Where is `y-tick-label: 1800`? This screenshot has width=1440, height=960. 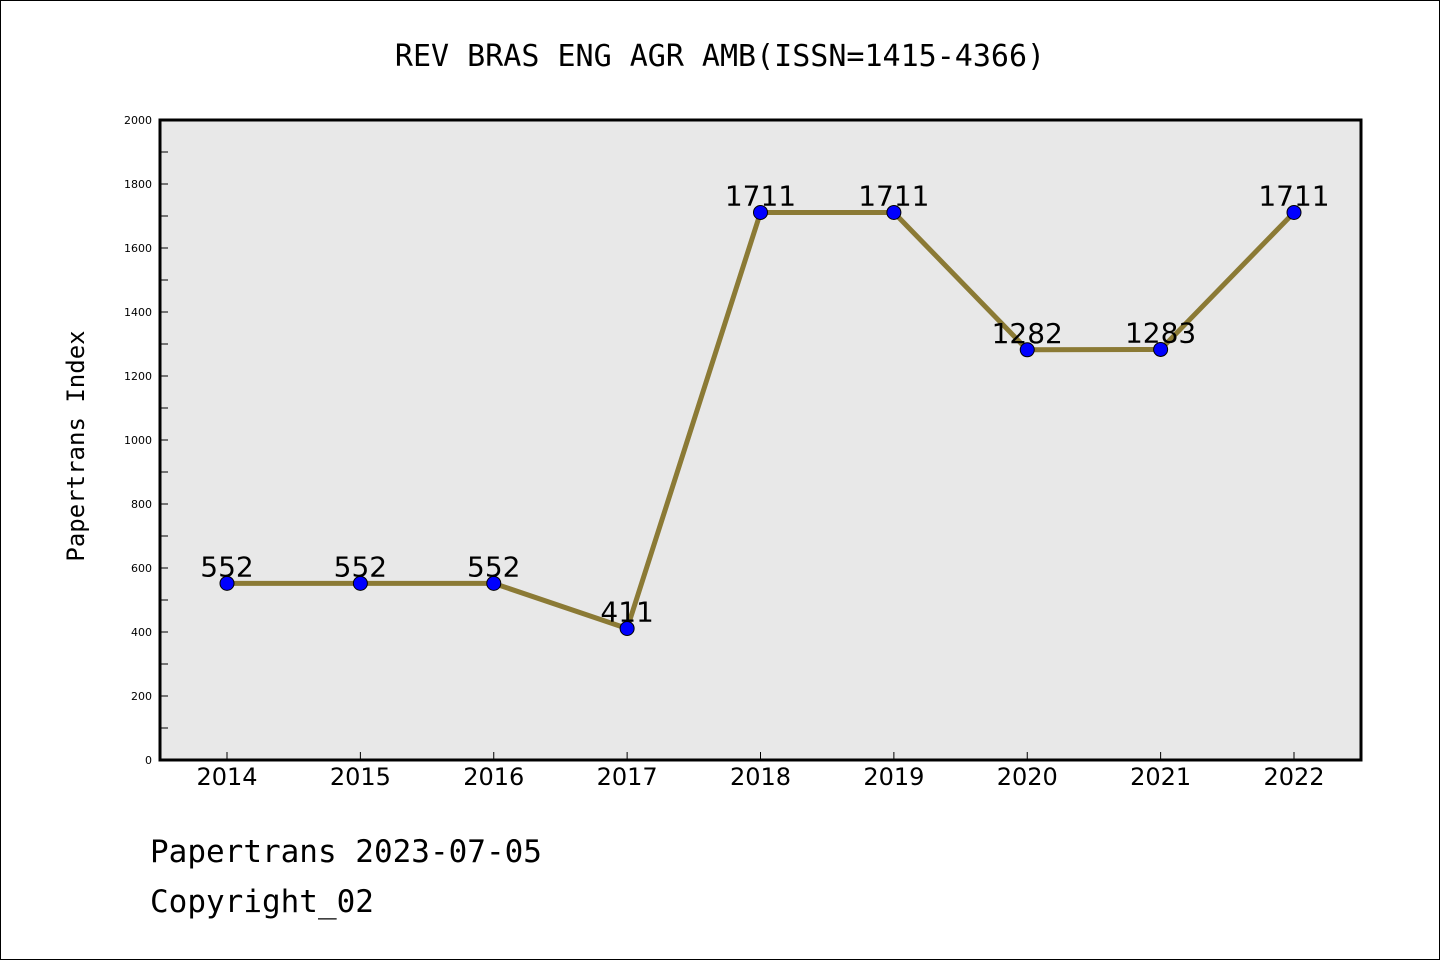
y-tick-label: 1800 is located at coordinates (138, 184).